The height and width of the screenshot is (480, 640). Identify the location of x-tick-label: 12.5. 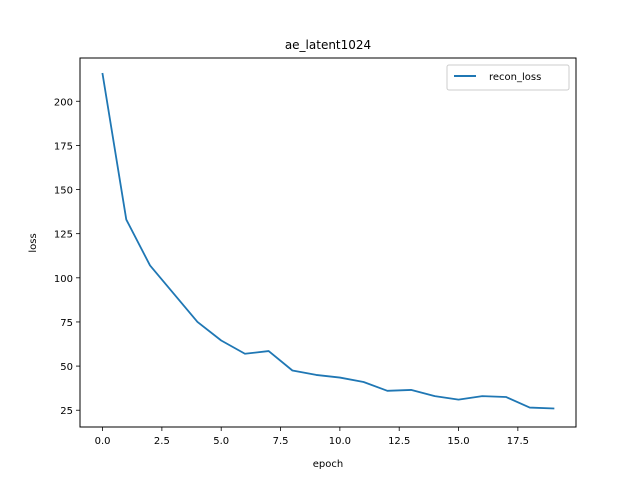
(399, 441).